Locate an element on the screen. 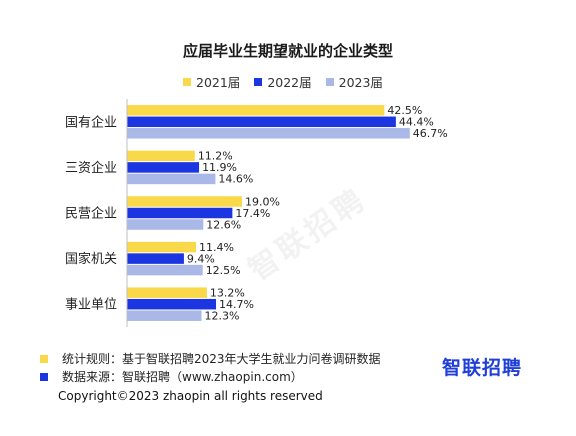 The width and height of the screenshot is (576, 436). category-label-0: 国有企业 is located at coordinates (91, 122).